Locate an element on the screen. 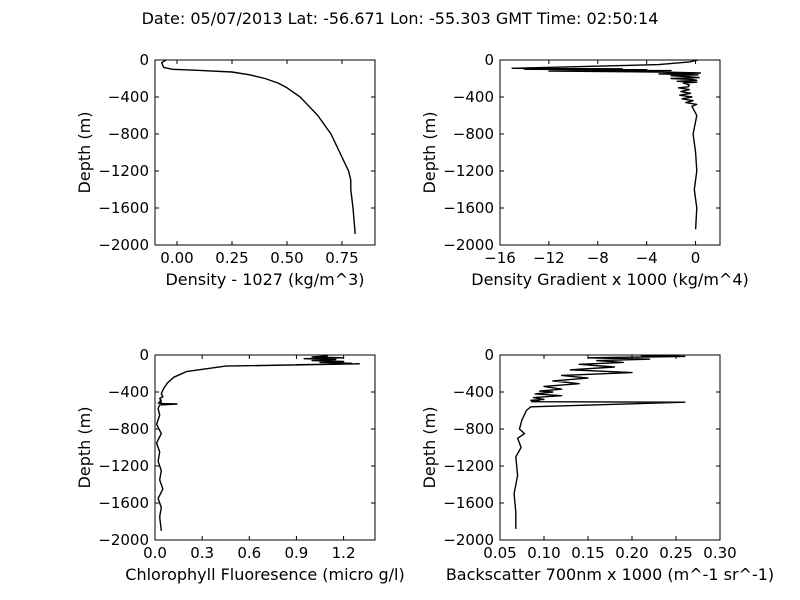 The height and width of the screenshot is (600, 800). x-tick-label: 0.20 is located at coordinates (631, 553).